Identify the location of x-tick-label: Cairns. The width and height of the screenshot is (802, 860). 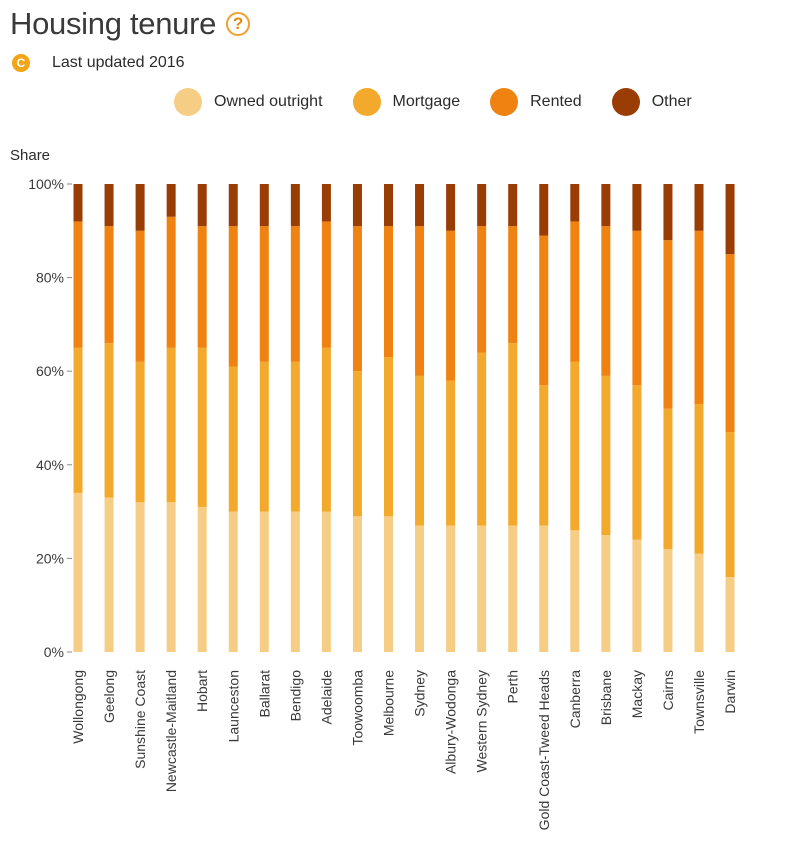
(668, 690).